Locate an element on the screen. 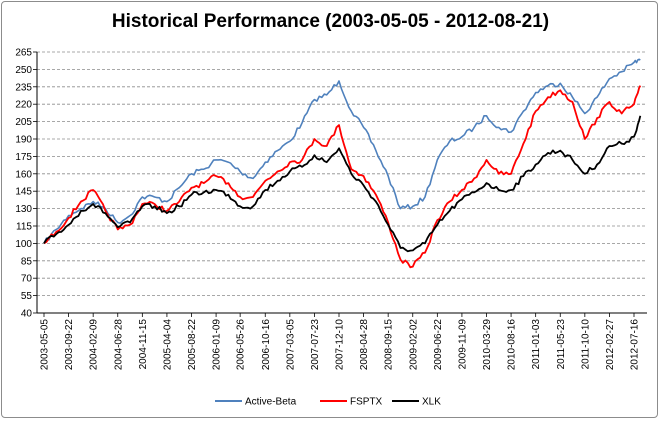 This screenshot has width=661, height=421. x-tick-label: 2009-11-09 is located at coordinates (462, 344).